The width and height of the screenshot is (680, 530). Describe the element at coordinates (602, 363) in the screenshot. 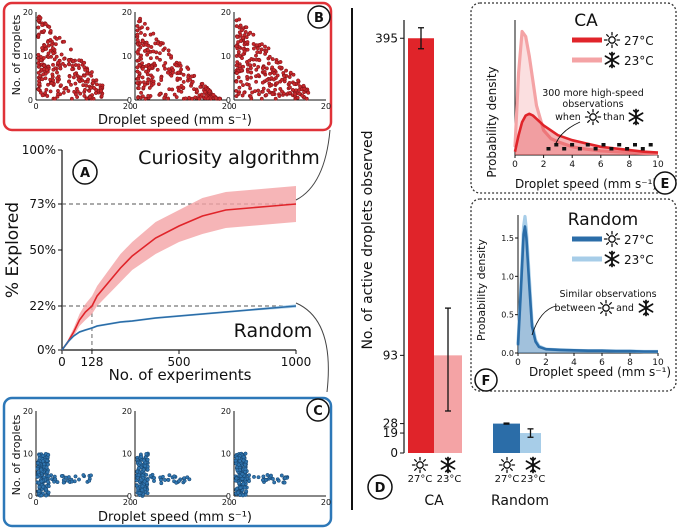

I see `tick-label-x: 6` at that location.